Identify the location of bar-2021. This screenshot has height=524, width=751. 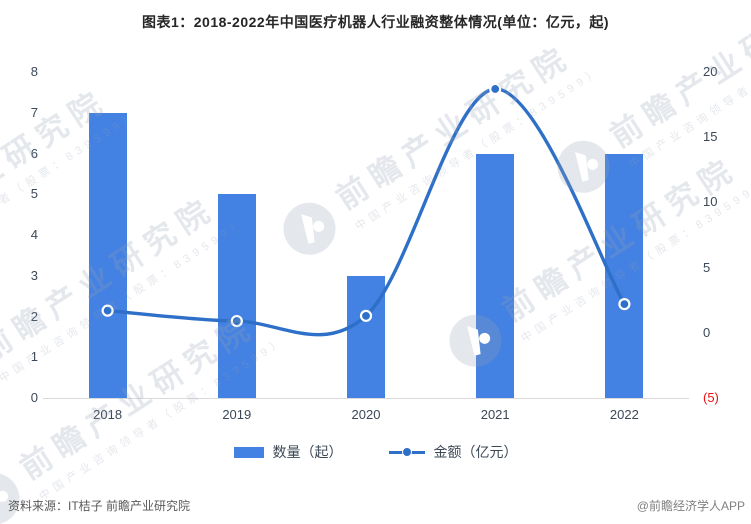
(495, 275).